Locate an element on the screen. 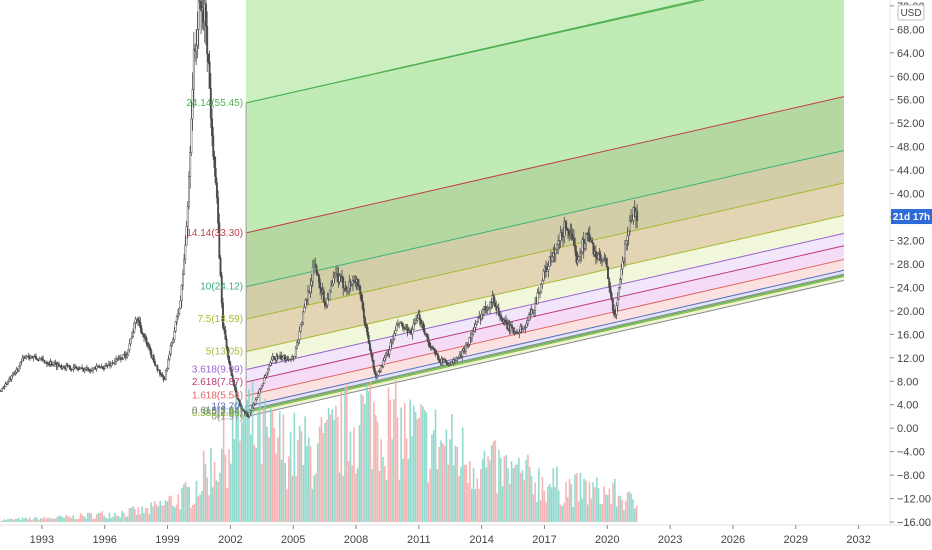 The image size is (932, 550). price-tick-label: 56.00 is located at coordinates (911, 101).